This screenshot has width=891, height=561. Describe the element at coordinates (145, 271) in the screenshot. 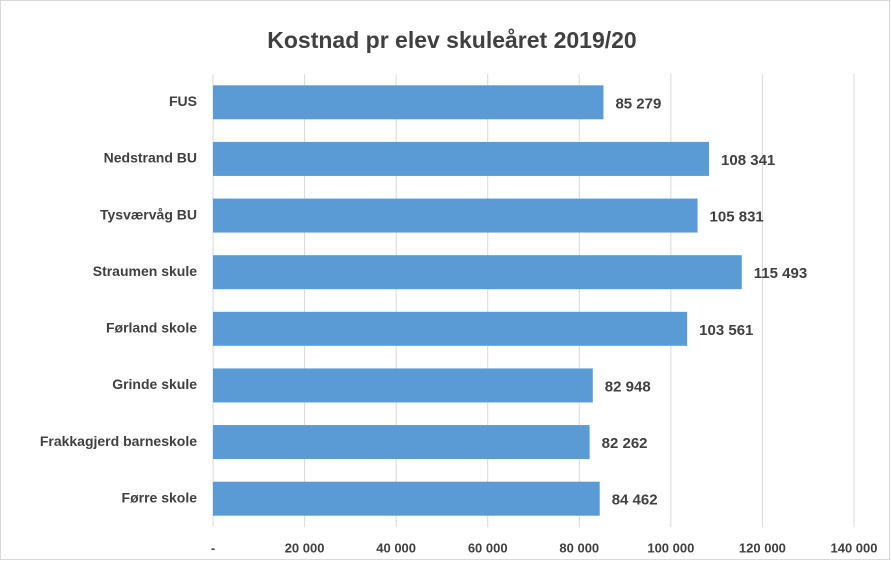

I see `y-tick-label: Straumen skule` at that location.